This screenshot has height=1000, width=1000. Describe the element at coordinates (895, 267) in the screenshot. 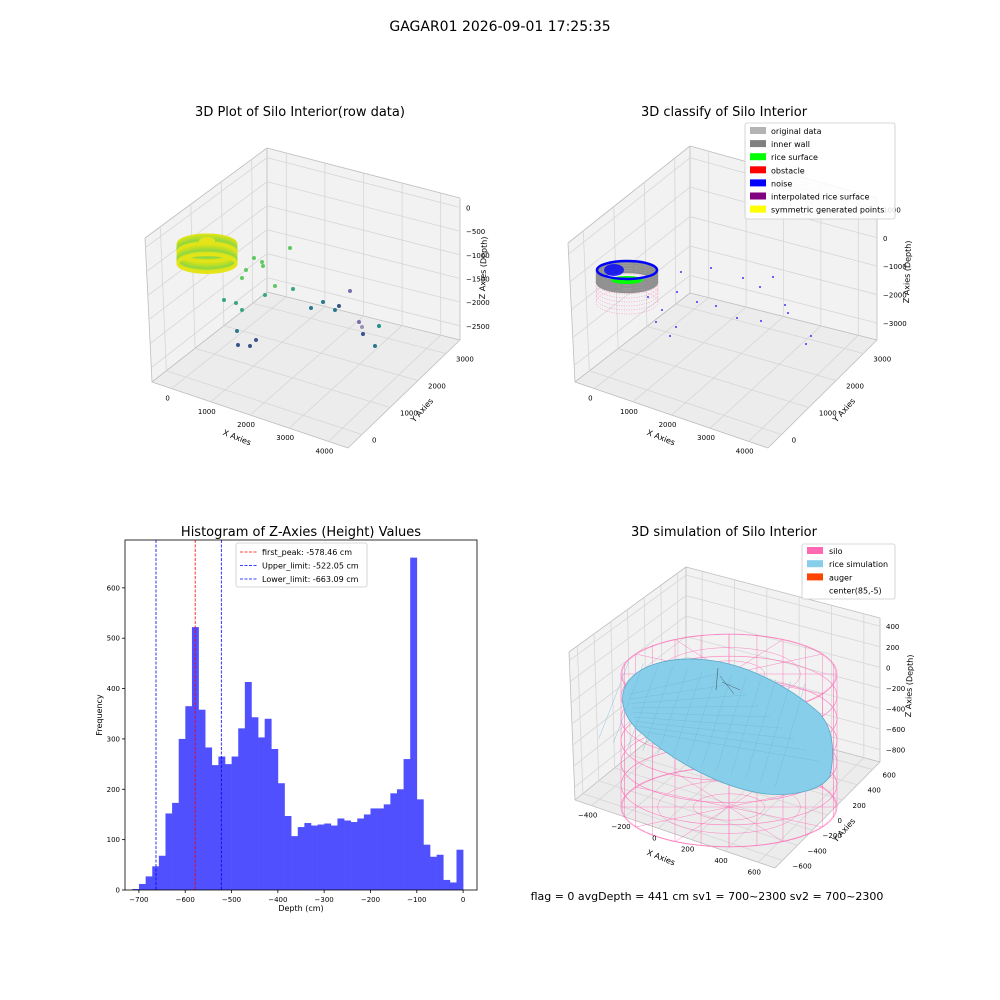

I see `z-tick-label: −1000` at that location.